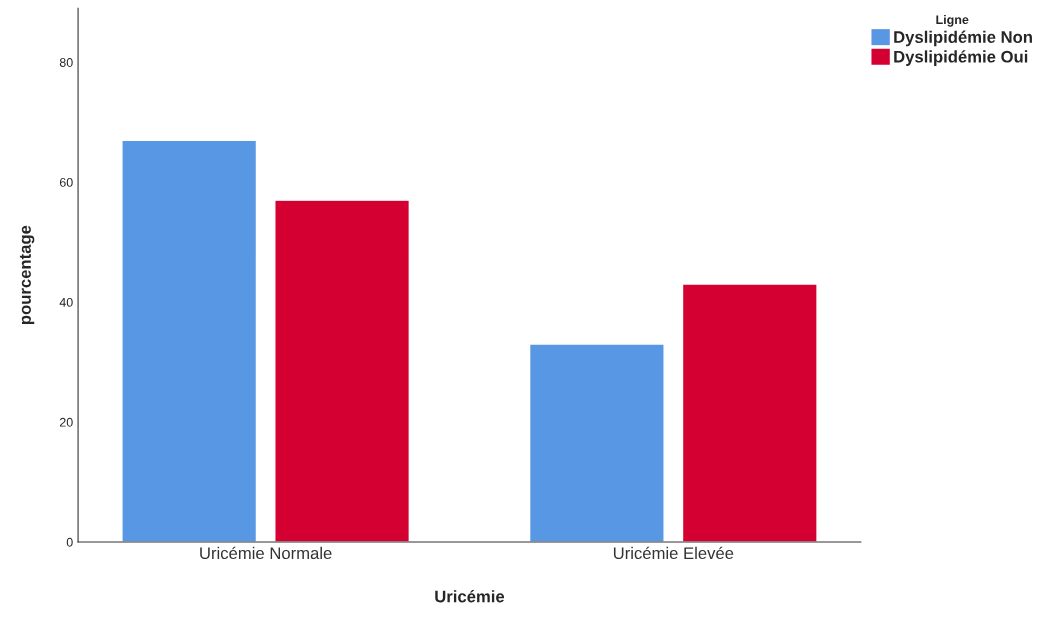 This screenshot has width=1055, height=617. I want to click on legend-label: Dyslipidémie Oui, so click(961, 58).